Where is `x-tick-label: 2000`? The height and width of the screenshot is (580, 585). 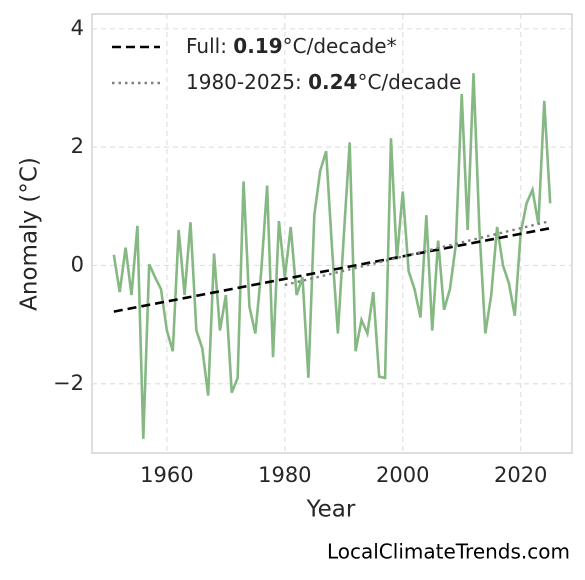
x-tick-label: 2000 is located at coordinates (402, 475).